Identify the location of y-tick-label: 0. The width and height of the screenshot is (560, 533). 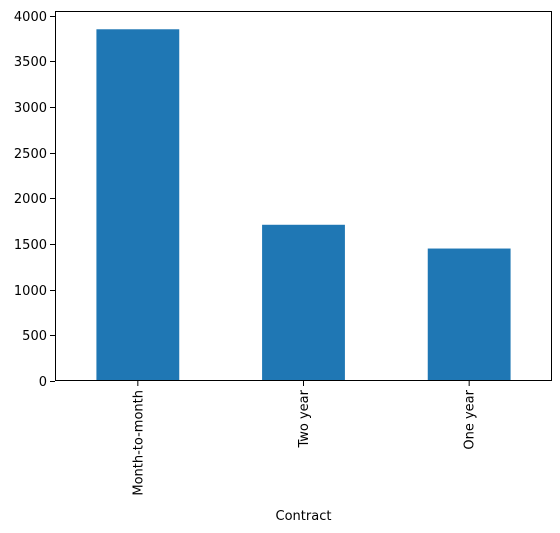
(43, 382).